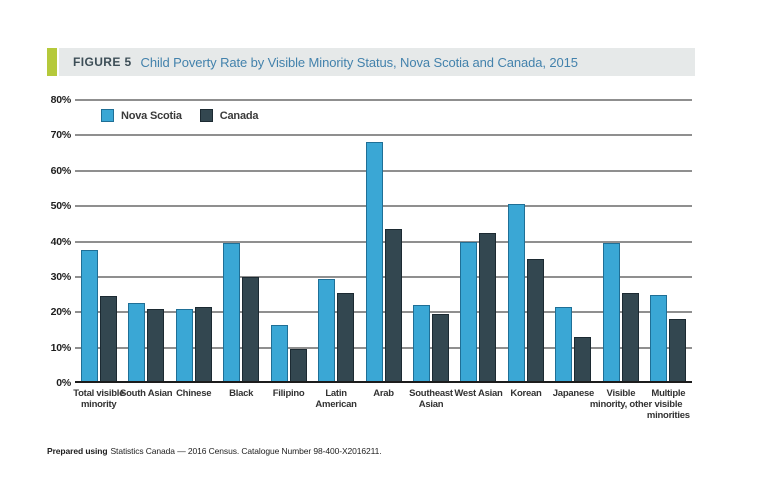  I want to click on bar-group-latin-american: Latin American, so click(335, 255).